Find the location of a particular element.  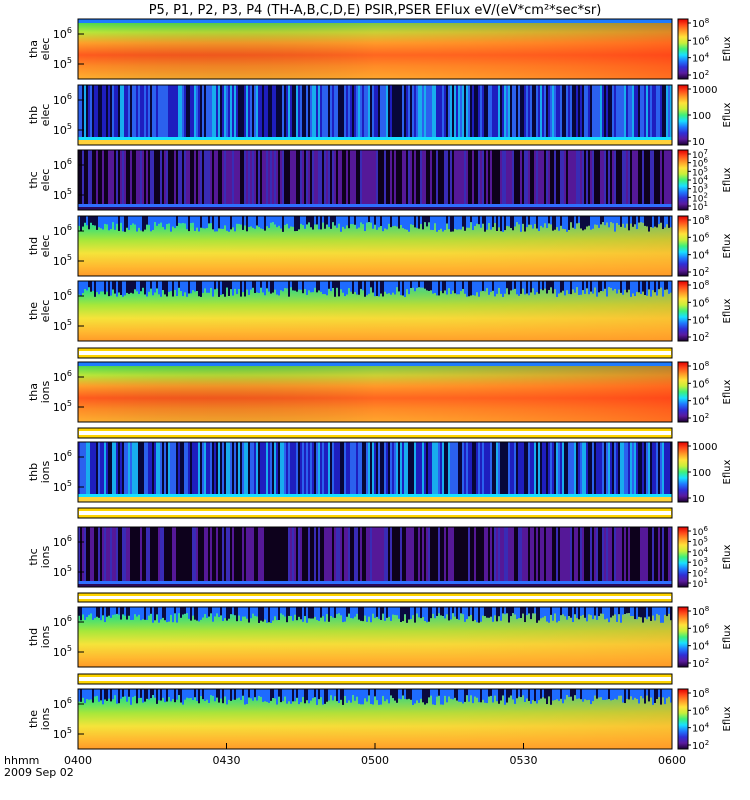

colorbar-tick-label: 108 is located at coordinates (700, 285).